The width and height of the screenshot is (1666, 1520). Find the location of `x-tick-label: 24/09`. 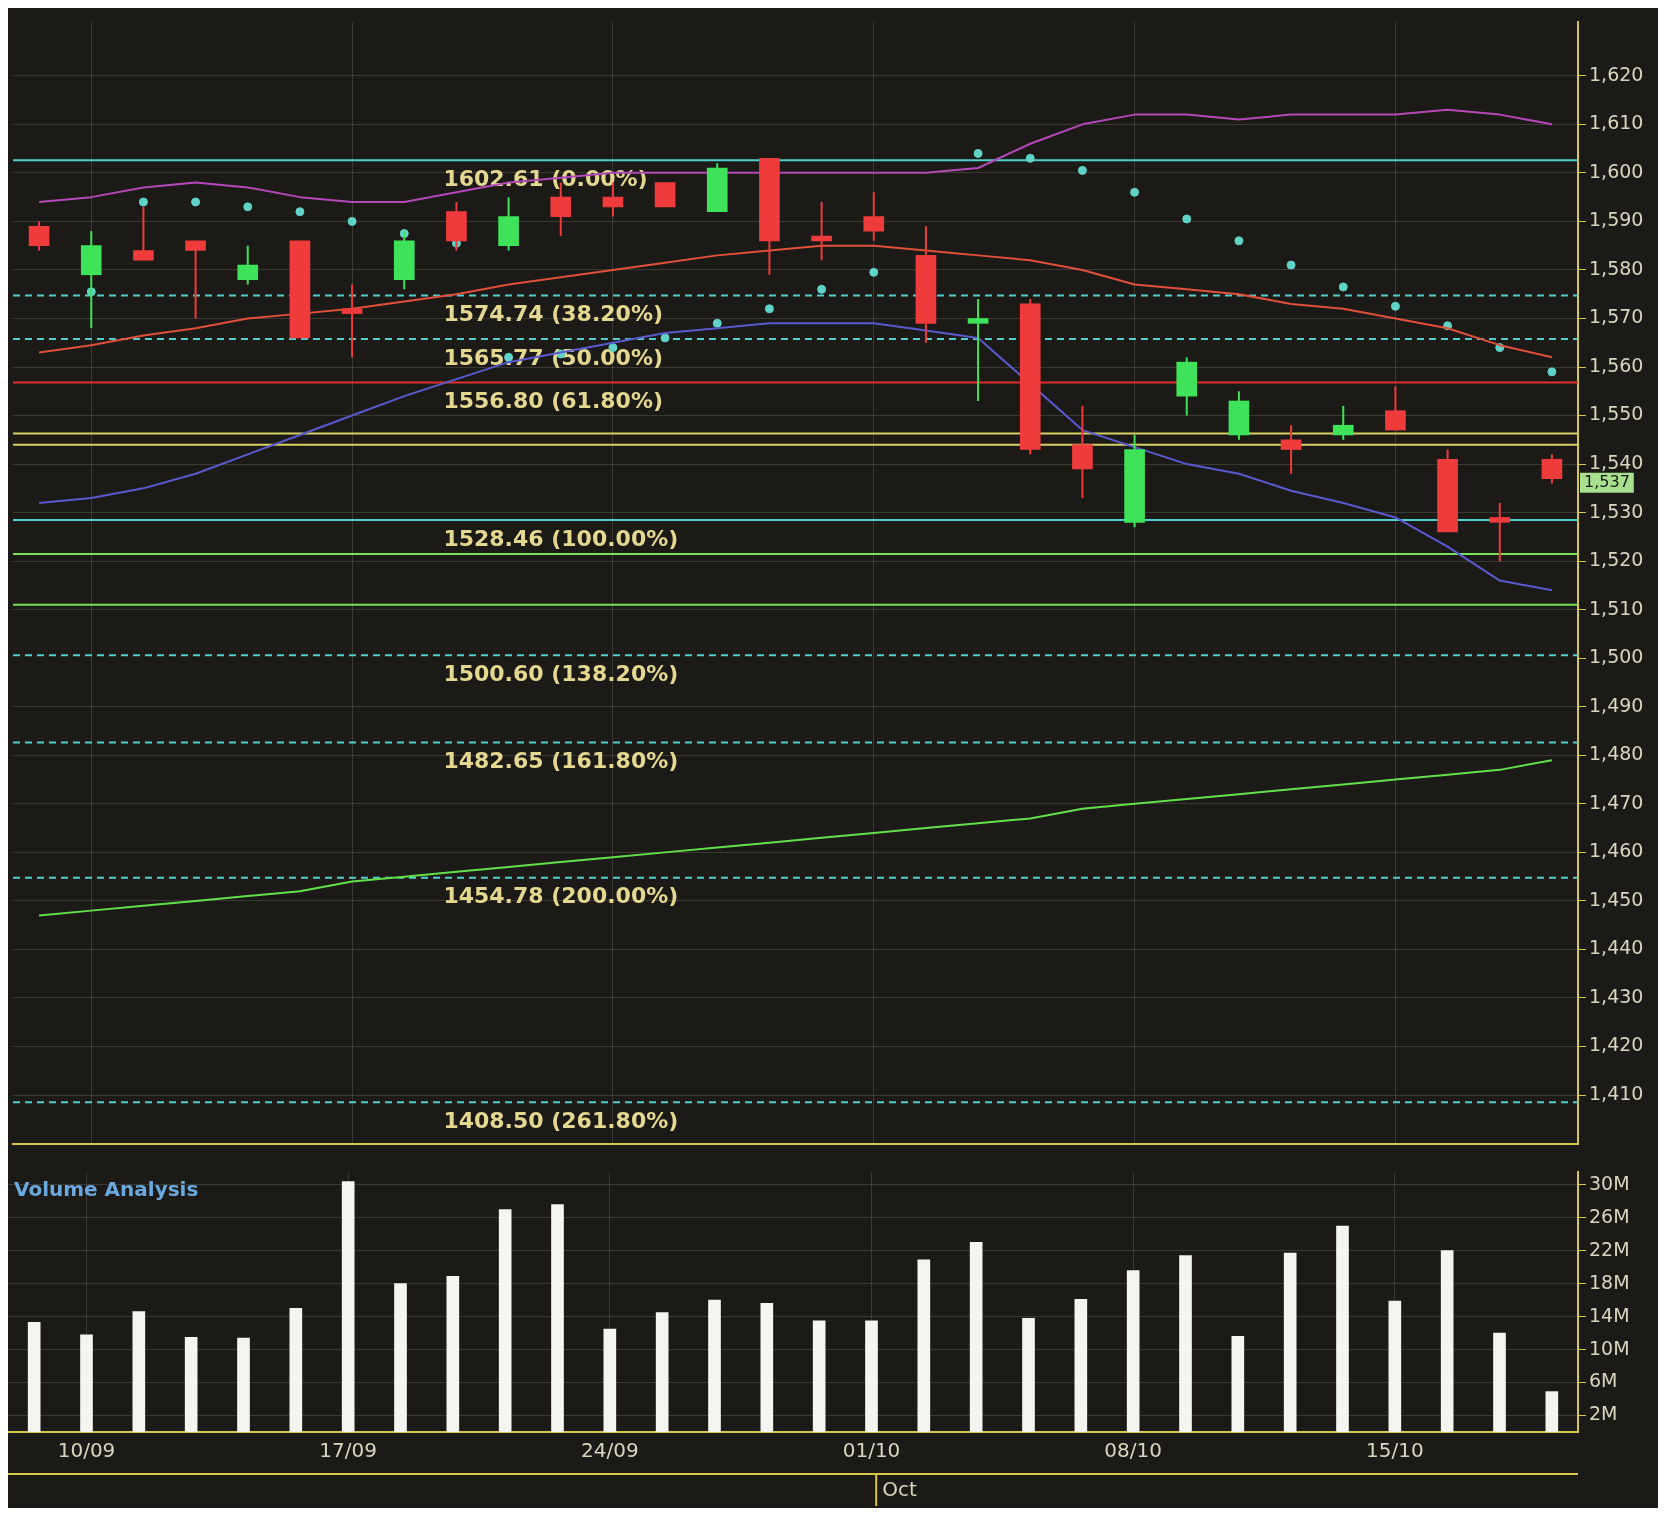

x-tick-label: 24/09 is located at coordinates (610, 1450).